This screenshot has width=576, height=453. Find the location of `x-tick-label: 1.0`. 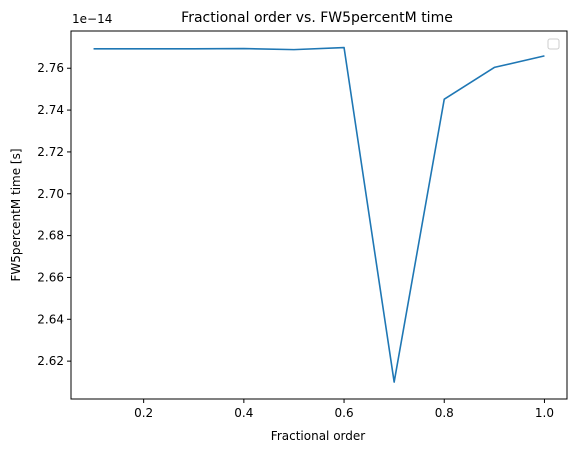

x-tick-label: 1.0 is located at coordinates (544, 413).